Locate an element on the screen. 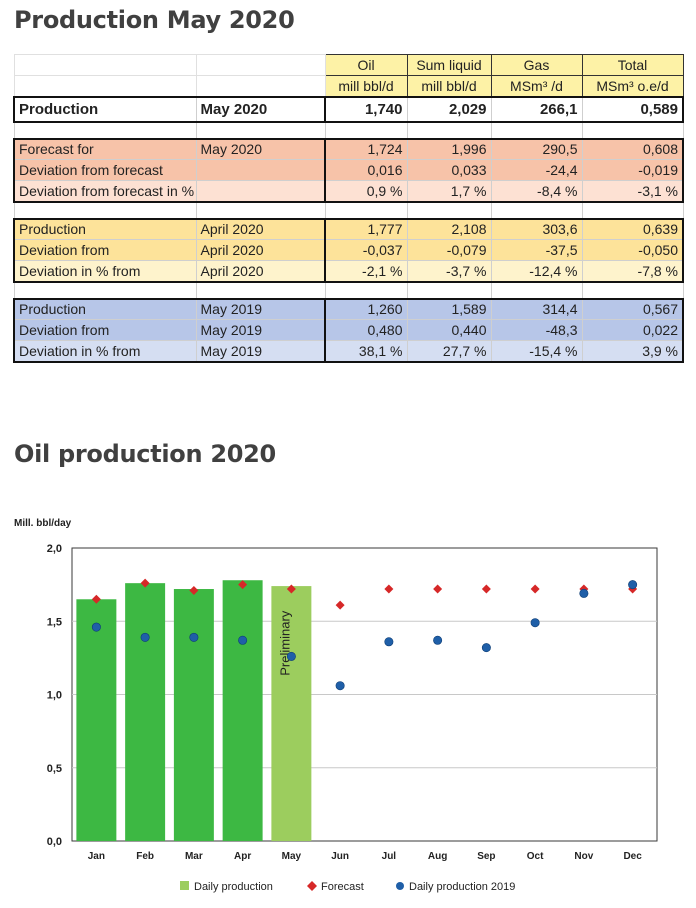 The image size is (696, 908). cell-total: 0,589 is located at coordinates (632, 109).